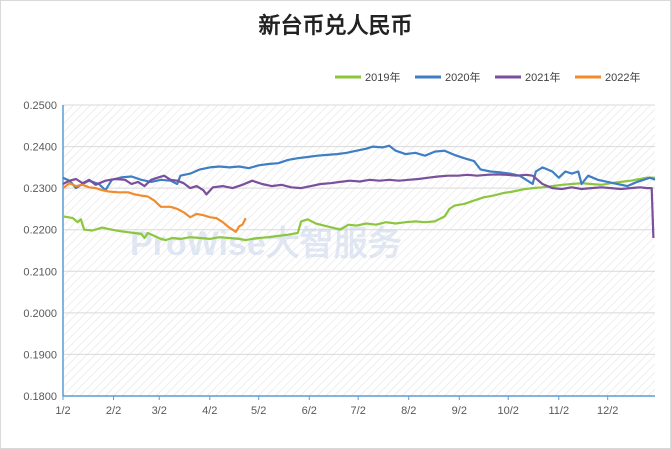  I want to click on y-tick-label: 0.2200, so click(40, 231).